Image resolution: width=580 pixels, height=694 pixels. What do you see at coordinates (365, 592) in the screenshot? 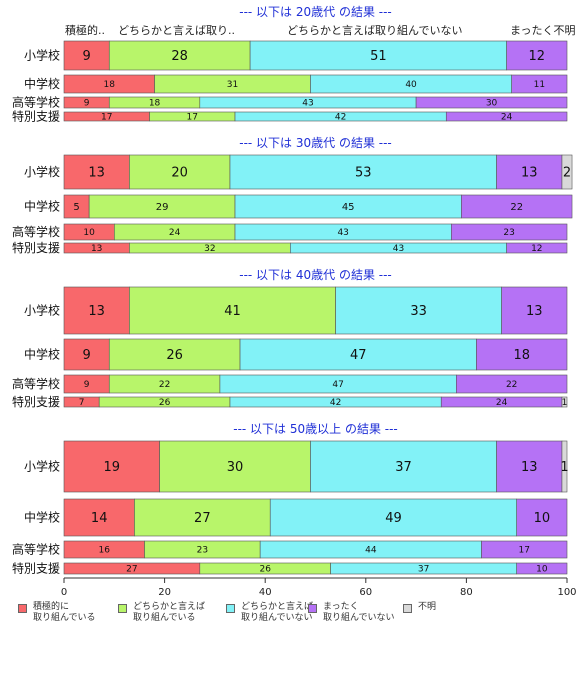
I see `x-tick-label: 60` at bounding box center [365, 592].